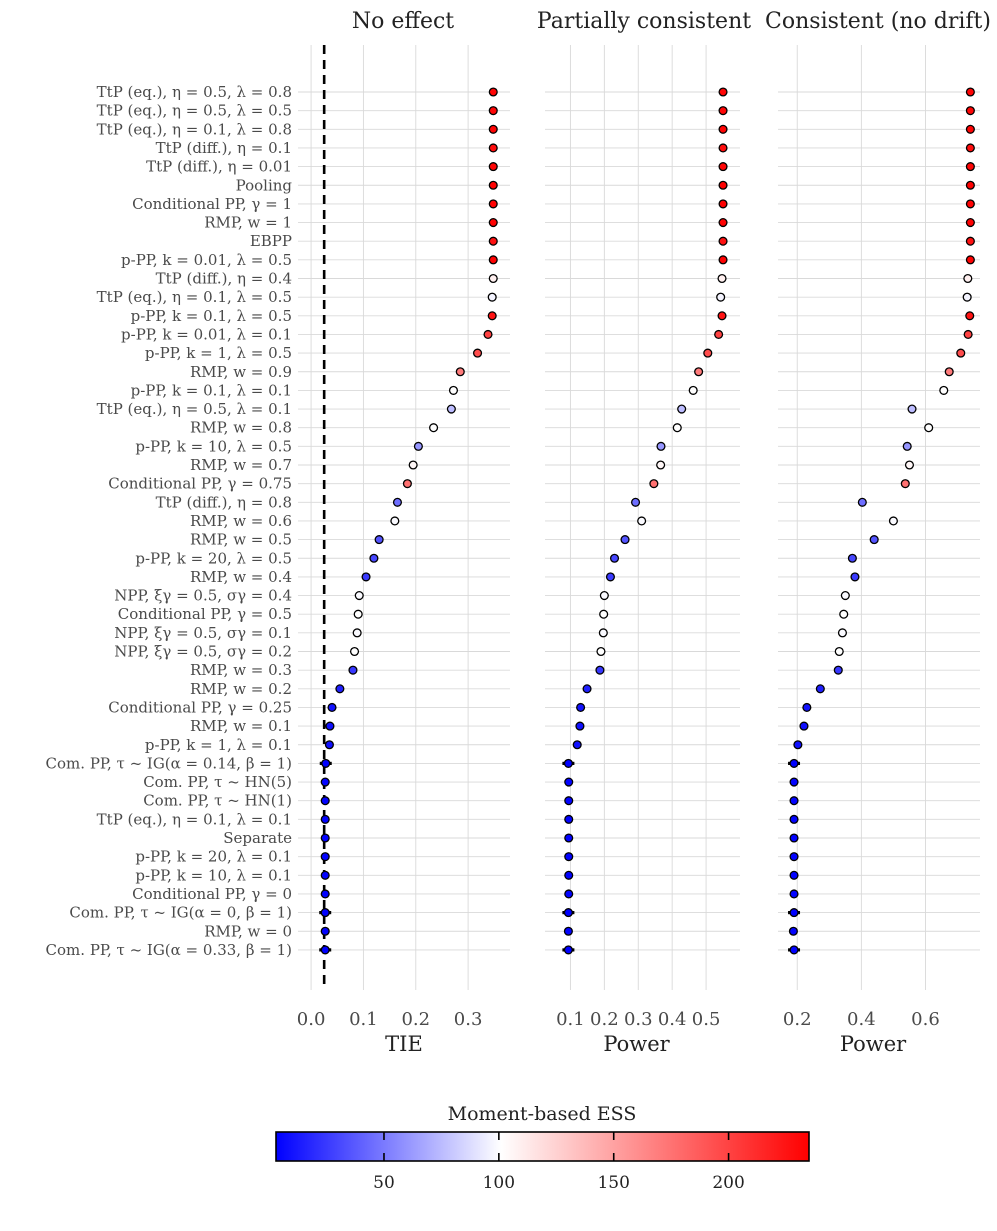 Image resolution: width=997 pixels, height=1231 pixels. Describe the element at coordinates (203, 596) in the screenshot. I see `method-label: NPP, ξγ = 0.5, σγ = 0.4` at that location.